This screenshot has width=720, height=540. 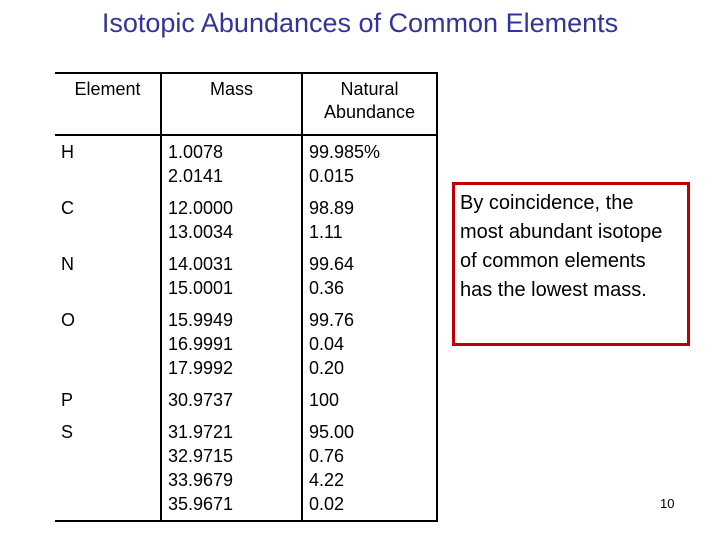 What do you see at coordinates (327, 288) in the screenshot?
I see `cell-line: 0.36` at bounding box center [327, 288].